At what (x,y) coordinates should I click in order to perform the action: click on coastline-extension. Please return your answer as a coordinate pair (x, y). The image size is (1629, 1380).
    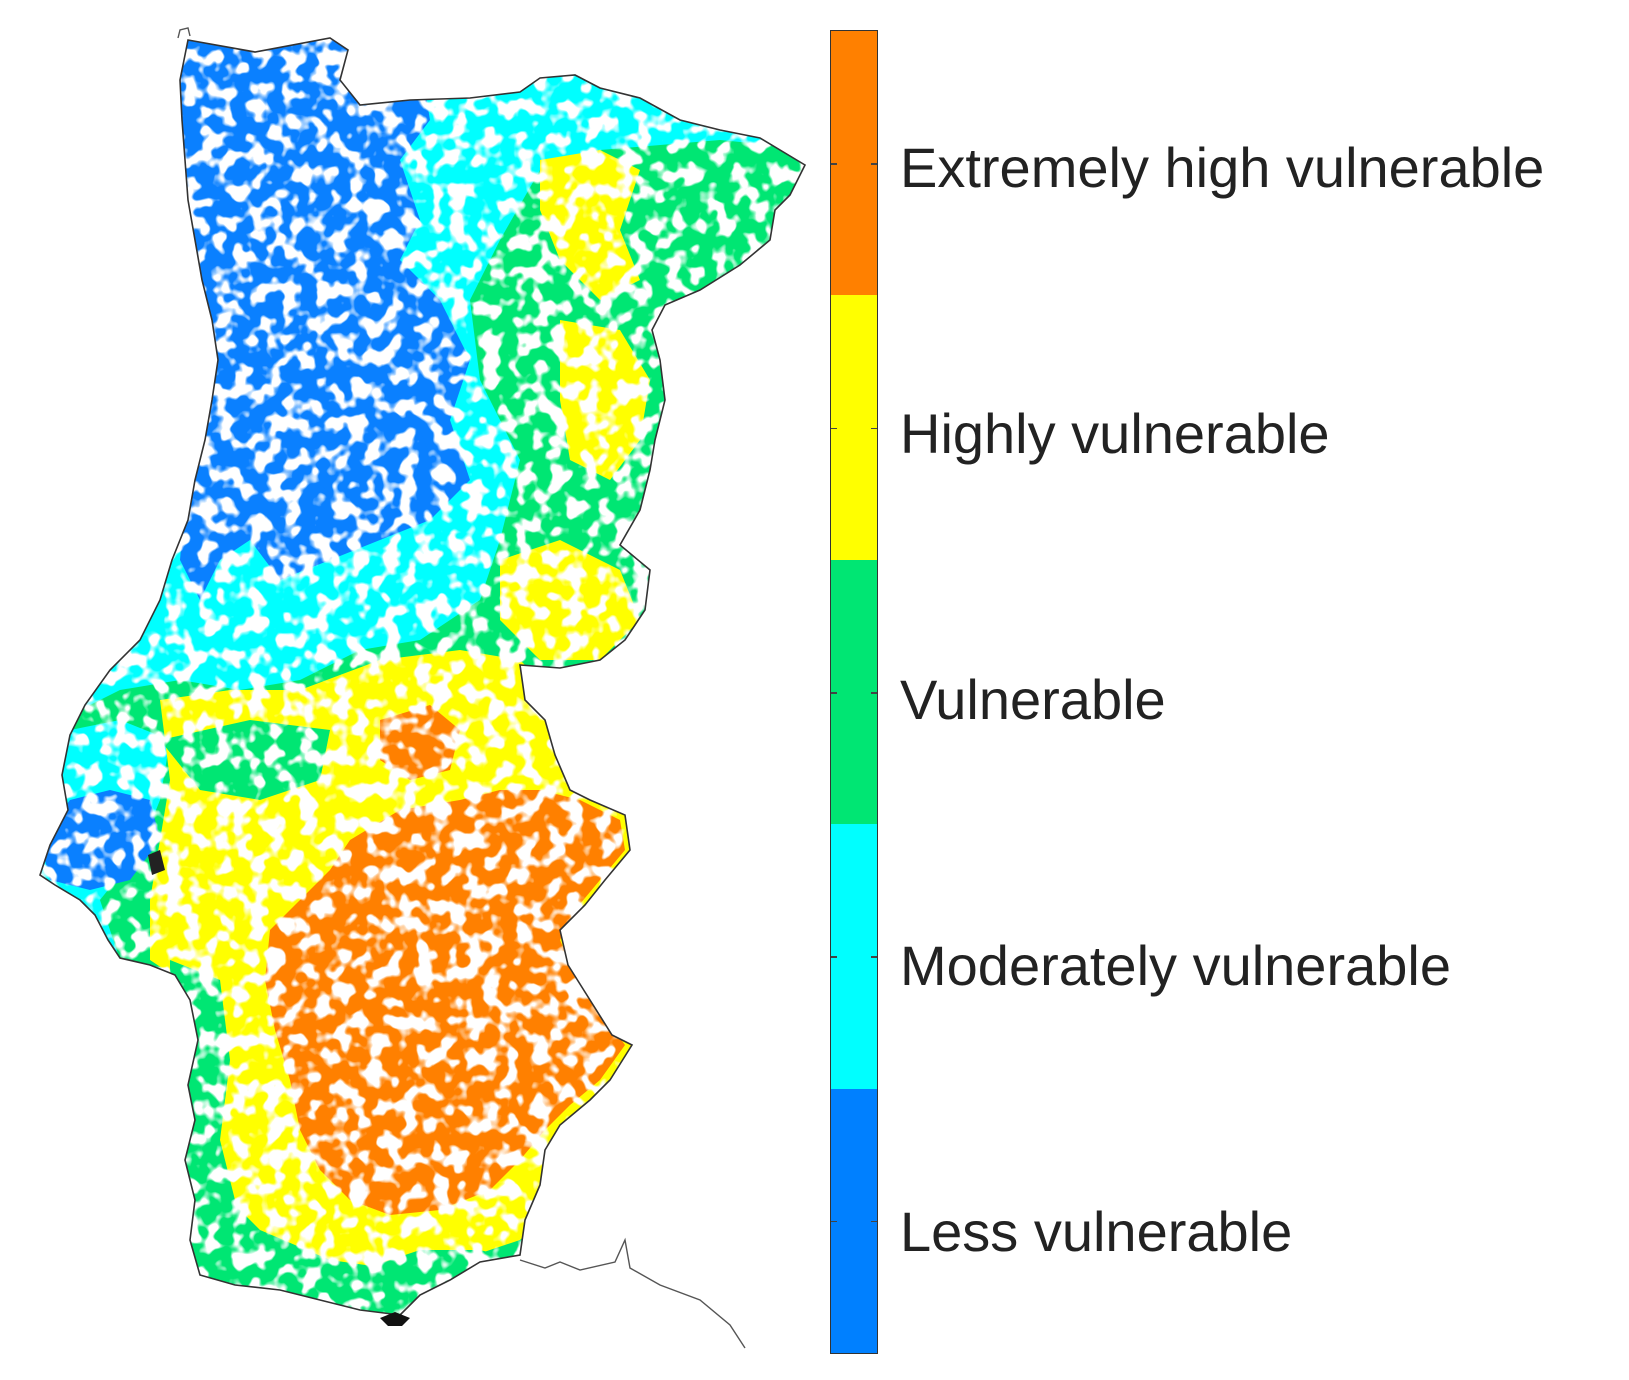
    Looking at the image, I should click on (632, 1293).